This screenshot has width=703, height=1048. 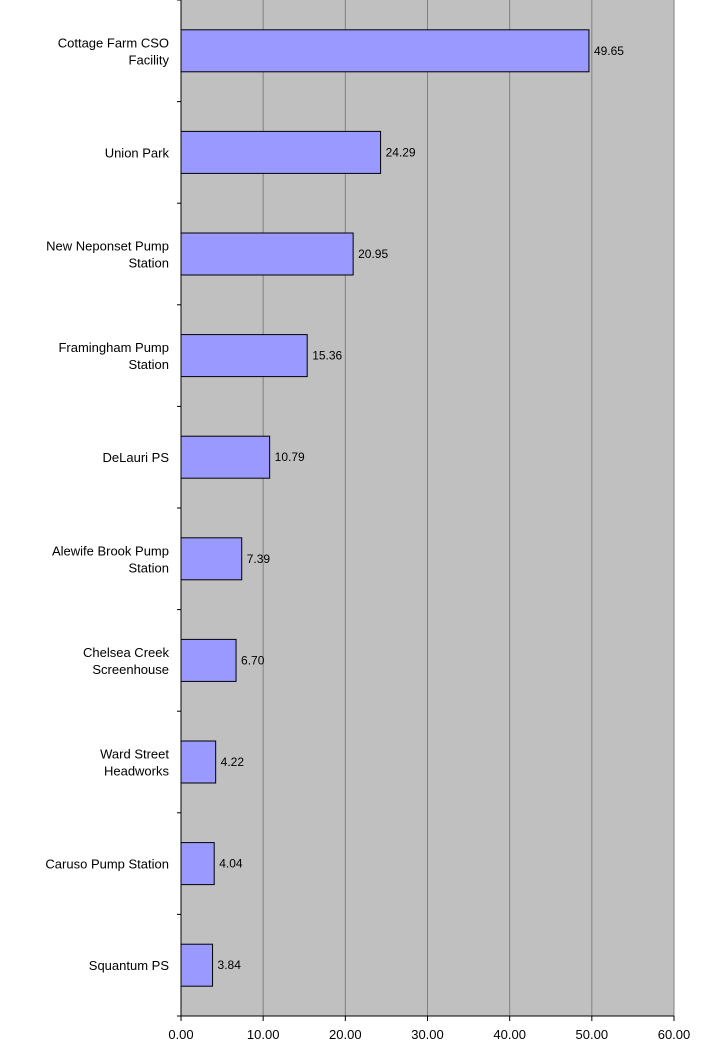 I want to click on category-label-line: Caruso Pump Station, so click(x=107, y=864).